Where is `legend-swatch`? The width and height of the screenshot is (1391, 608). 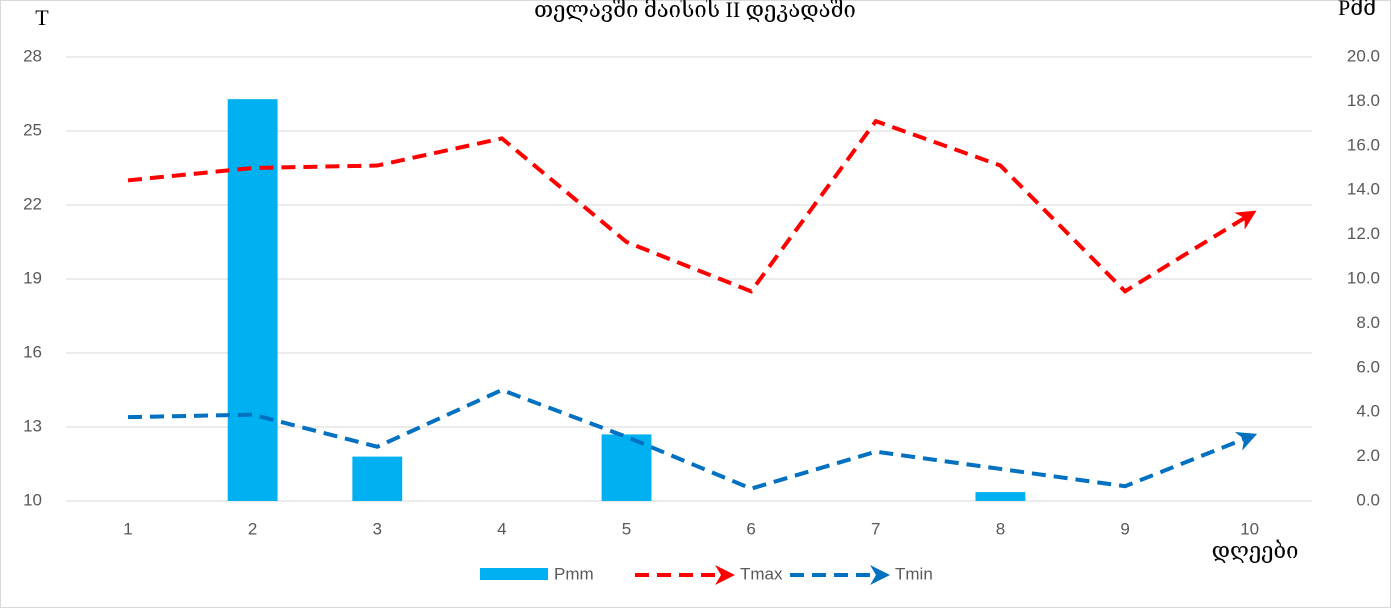
legend-swatch is located at coordinates (514, 574).